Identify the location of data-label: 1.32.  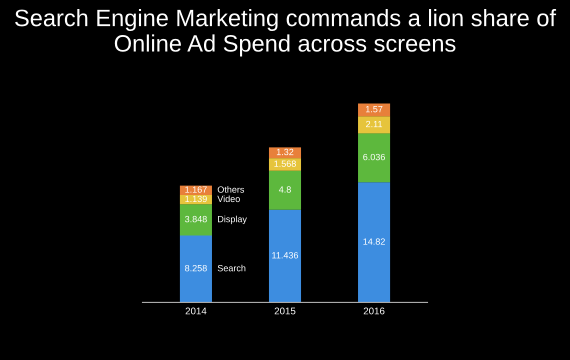
(285, 152).